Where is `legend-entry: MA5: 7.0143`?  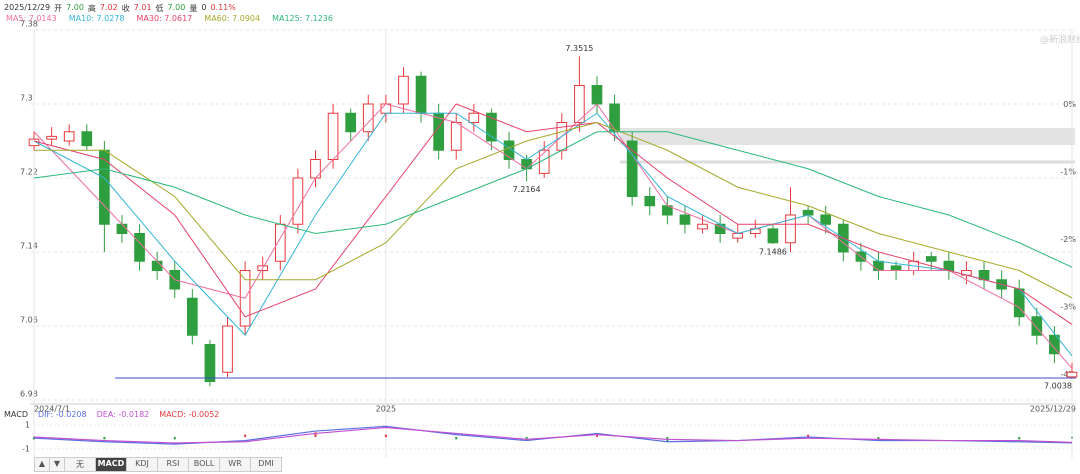
legend-entry: MA5: 7.0143 is located at coordinates (31, 18).